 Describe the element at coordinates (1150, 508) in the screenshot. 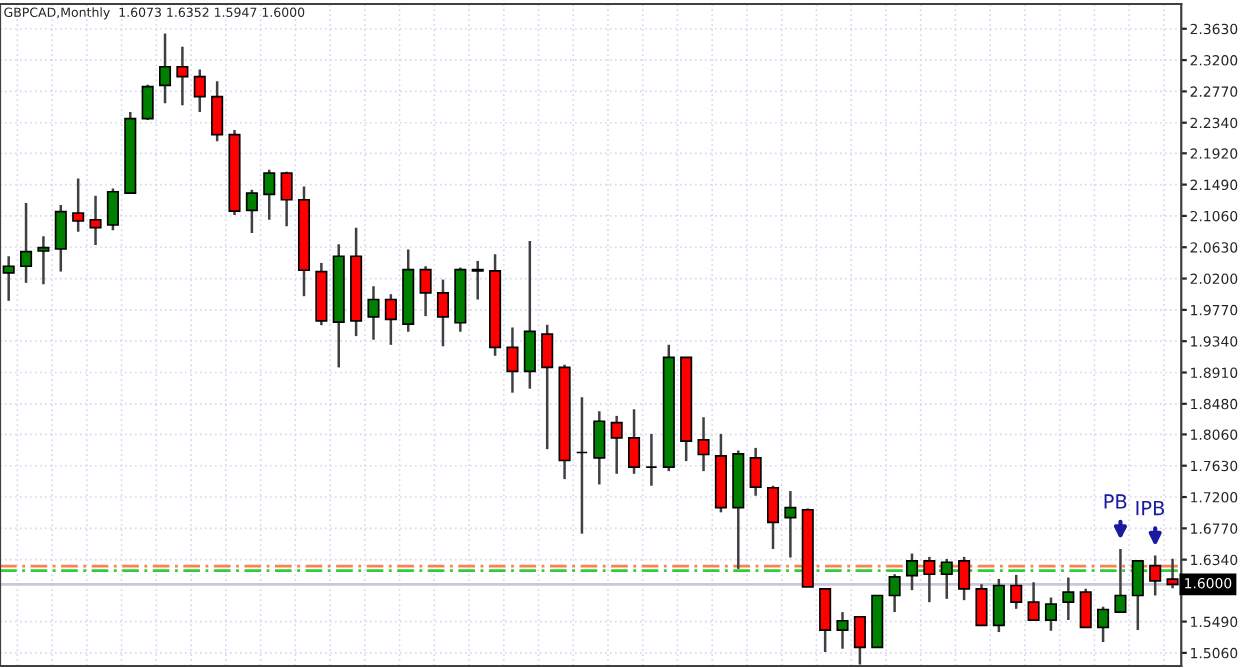

I see `annotation: IPB` at that location.